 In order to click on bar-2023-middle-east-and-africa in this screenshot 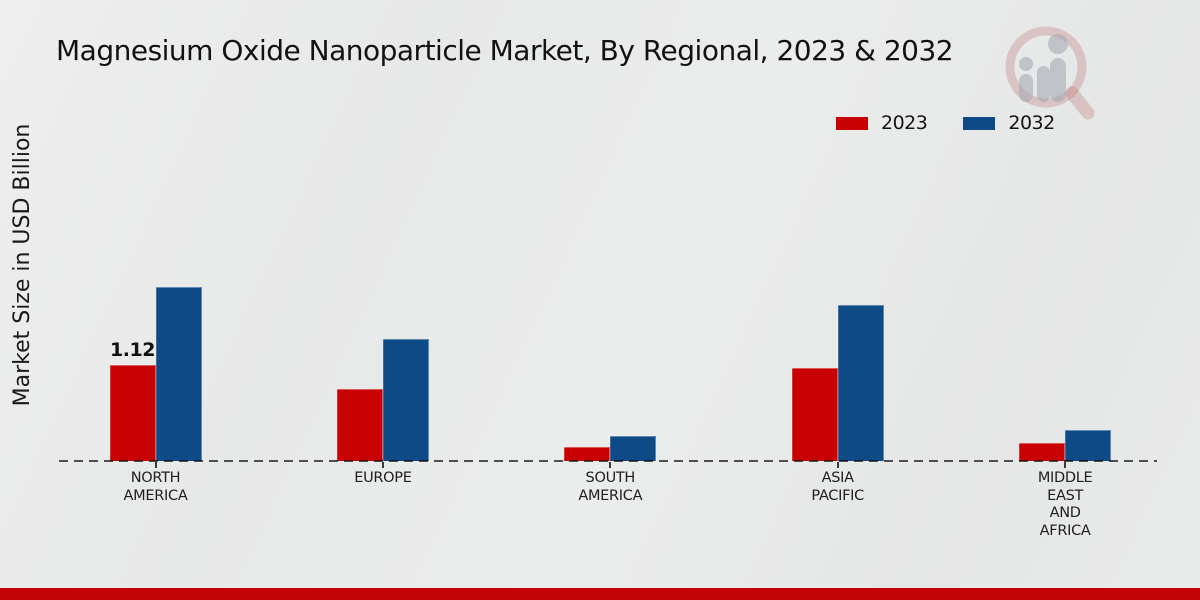, I will do `click(1042, 452)`.